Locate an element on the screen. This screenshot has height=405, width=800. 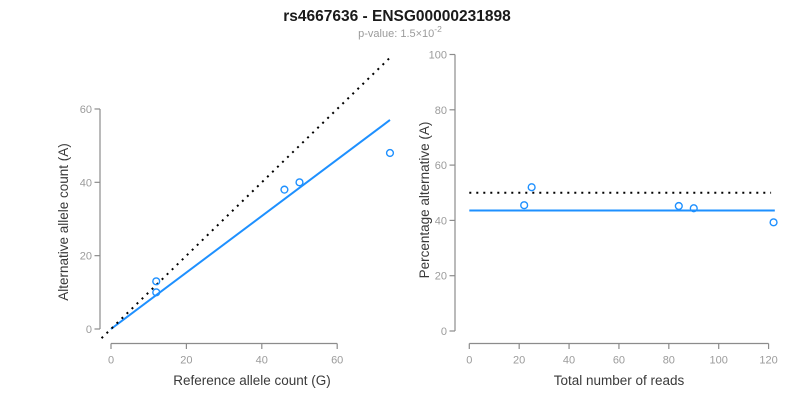
x-axis-title: Reference allele count (G) is located at coordinates (252, 380).